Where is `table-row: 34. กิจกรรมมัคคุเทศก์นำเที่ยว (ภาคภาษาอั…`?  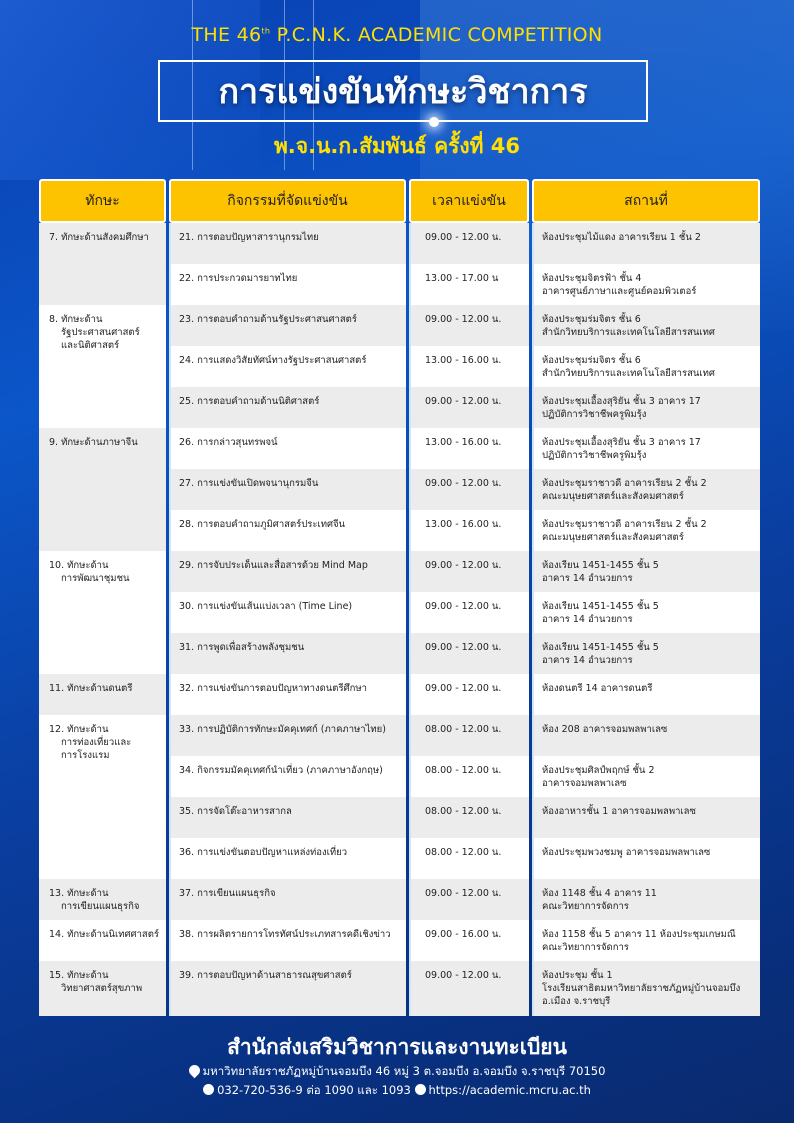 table-row: 34. กิจกรรมมัคคุเทศก์นำเที่ยว (ภาคภาษาอั… is located at coordinates (399, 776).